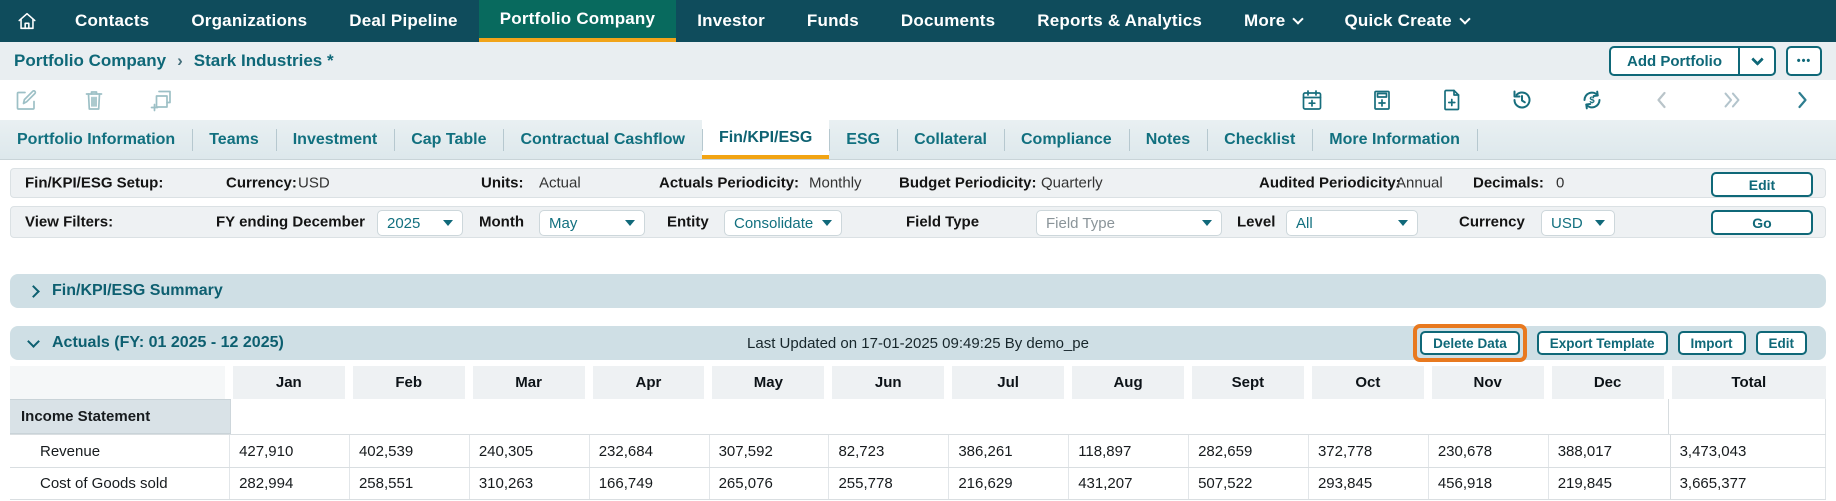  Describe the element at coordinates (33, 341) in the screenshot. I see `chevron-down-icon` at that location.